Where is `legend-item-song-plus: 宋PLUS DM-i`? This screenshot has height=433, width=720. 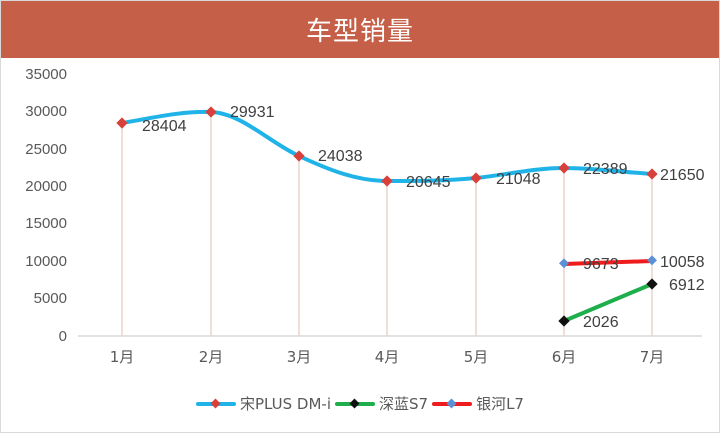 legend-item-song-plus: 宋PLUS DM-i is located at coordinates (263, 403).